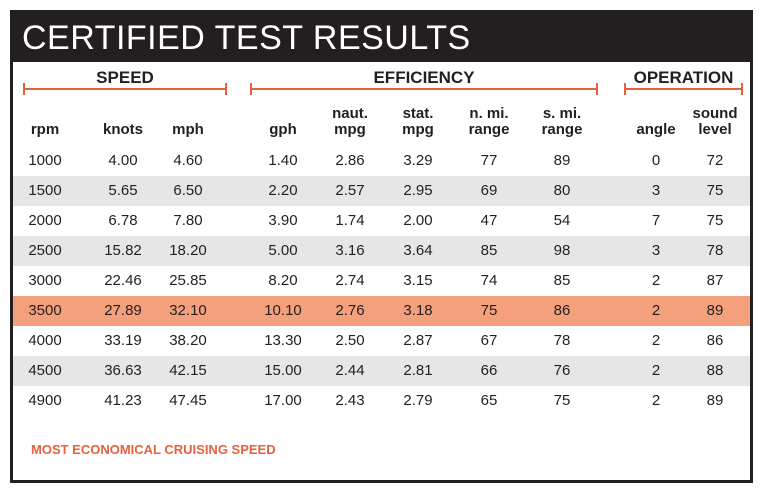 This screenshot has height=493, width=763. Describe the element at coordinates (45, 310) in the screenshot. I see `cell-rpm: 3500` at that location.